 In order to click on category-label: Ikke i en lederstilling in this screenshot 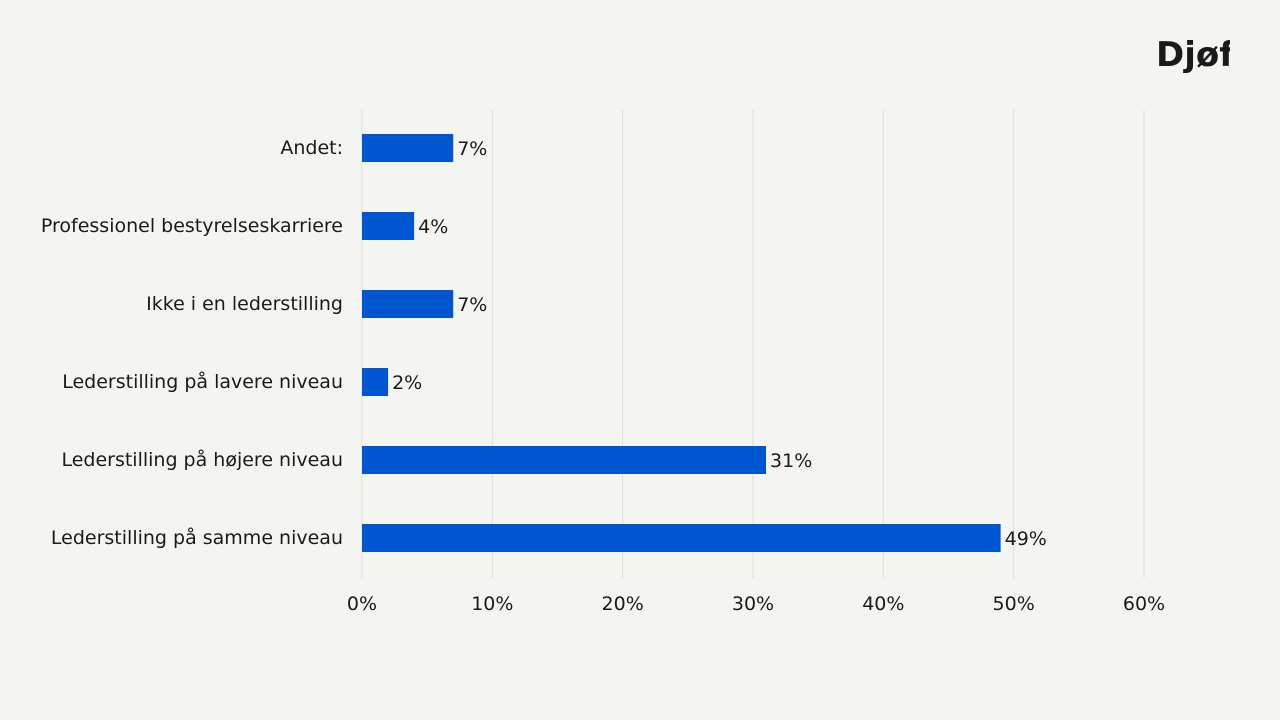, I will do `click(244, 304)`.